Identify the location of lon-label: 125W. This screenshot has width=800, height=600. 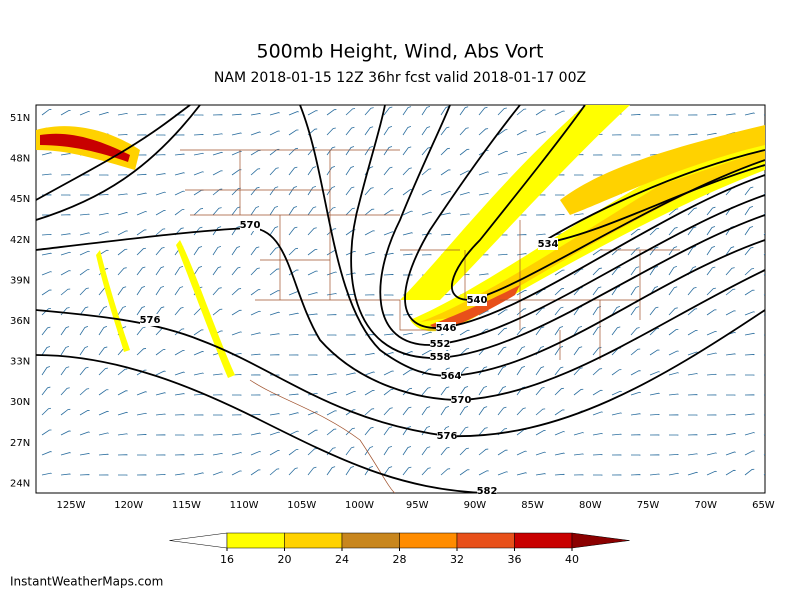
(71, 505).